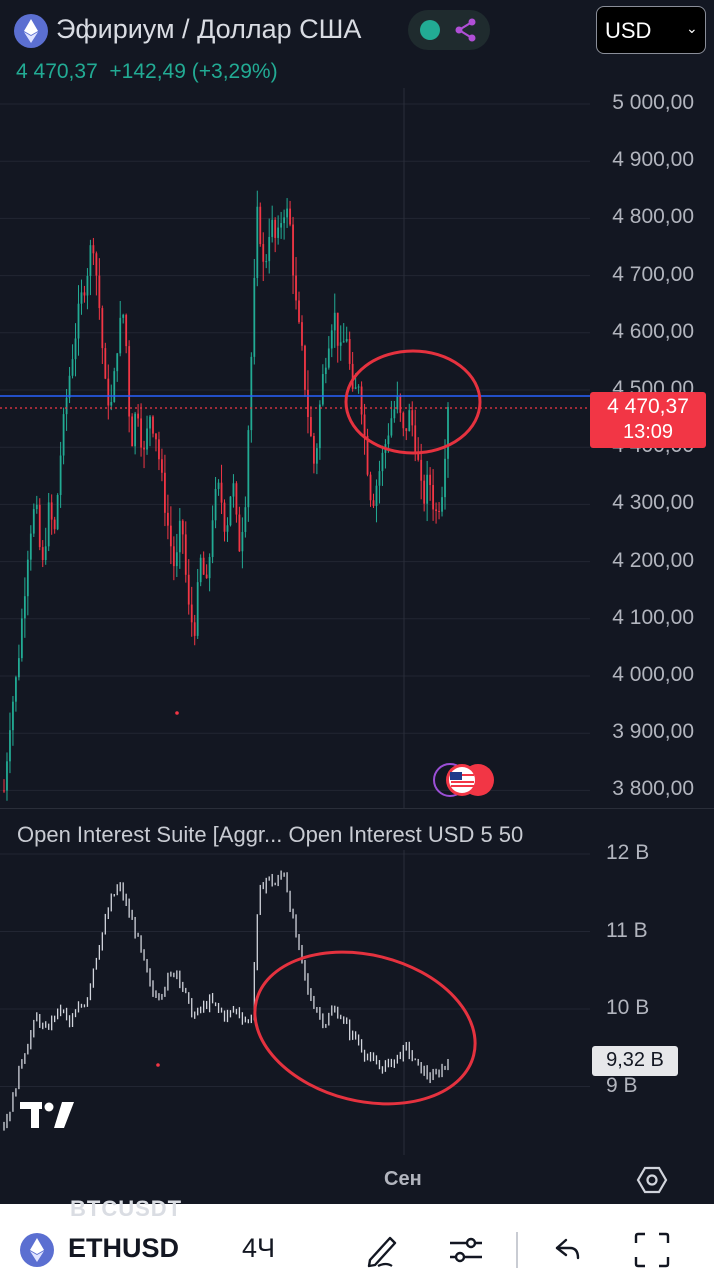 This screenshot has width=714, height=1280. I want to click on red-ellipse-annotation, so click(413, 402).